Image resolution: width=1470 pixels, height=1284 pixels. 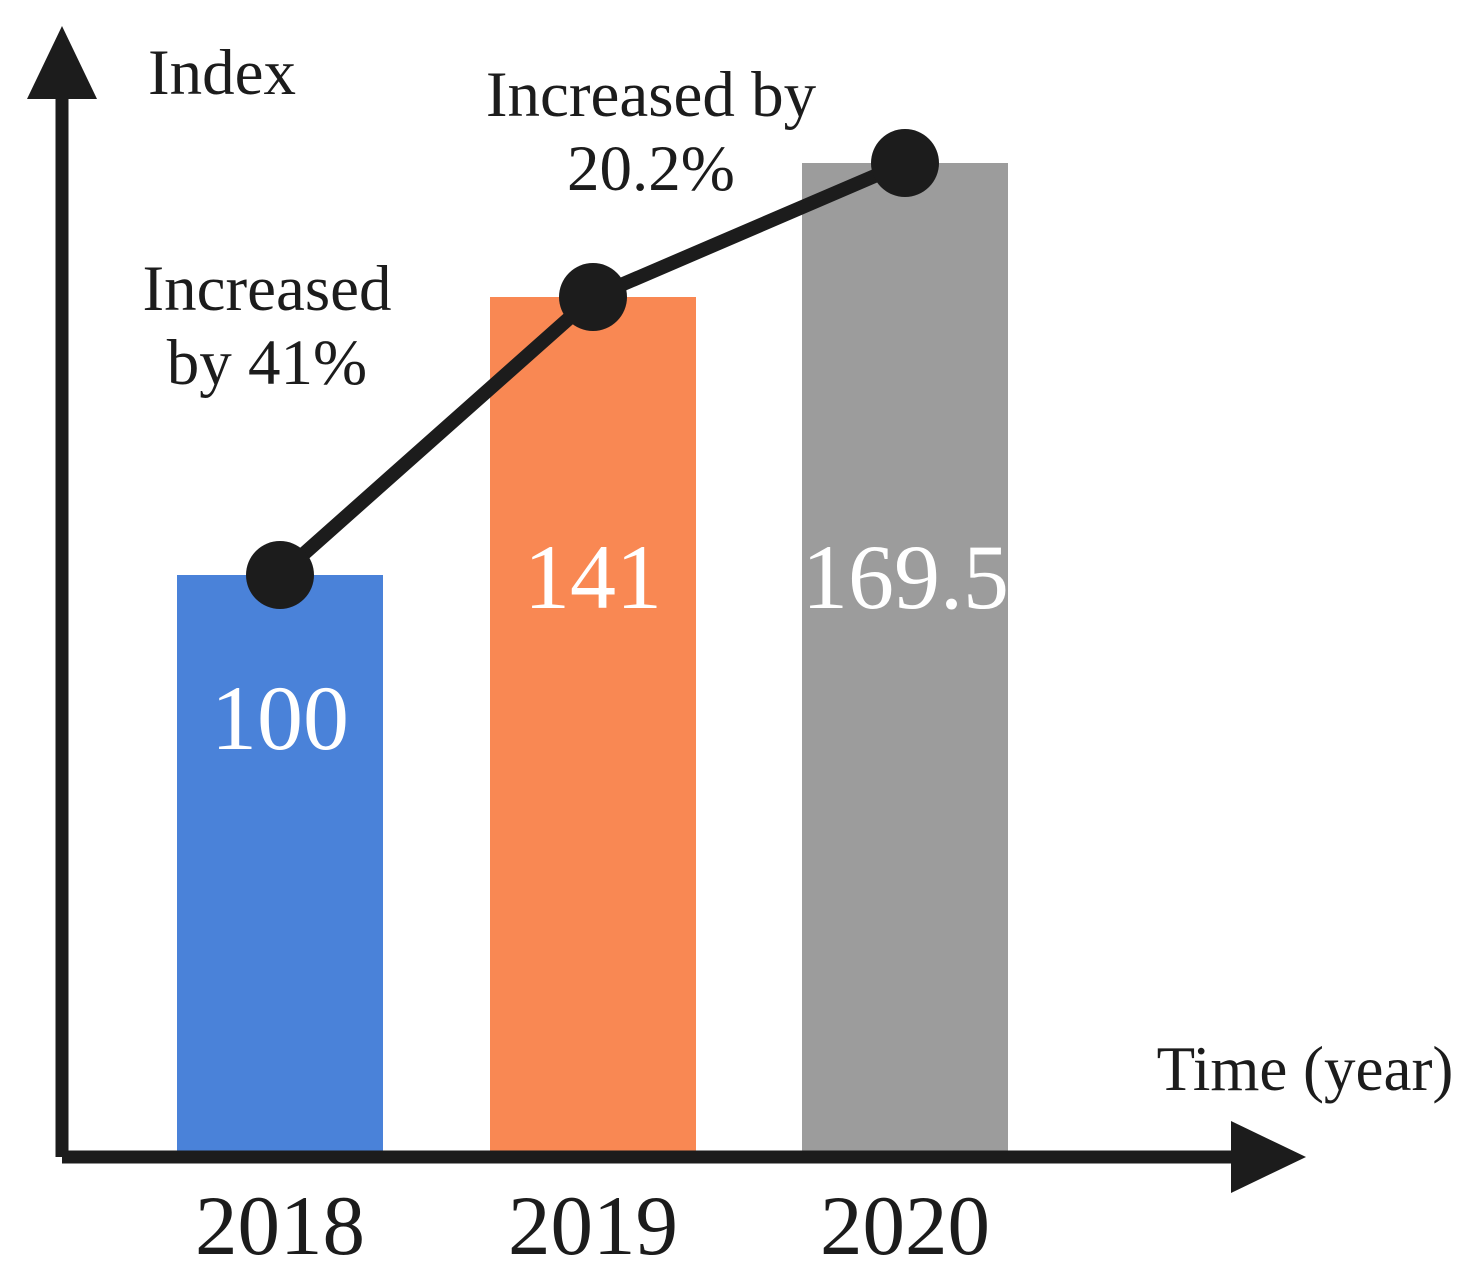 What do you see at coordinates (280, 863) in the screenshot?
I see `bar-2018: 100` at bounding box center [280, 863].